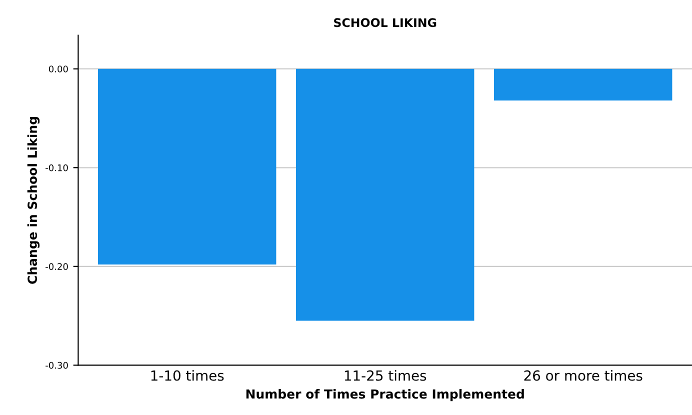 The width and height of the screenshot is (692, 415). What do you see at coordinates (385, 375) in the screenshot?
I see `x-tick-label: 11-25 times` at bounding box center [385, 375].